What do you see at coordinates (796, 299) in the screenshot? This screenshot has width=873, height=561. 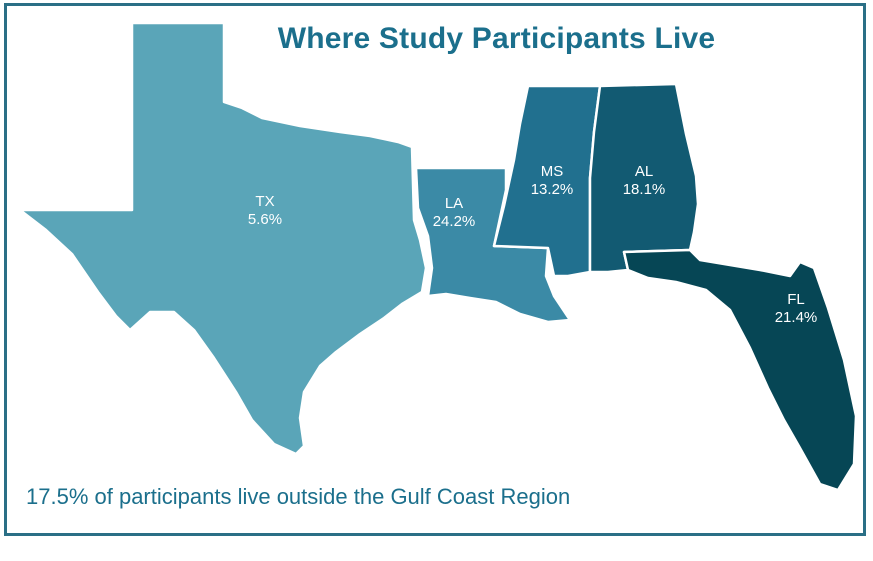 I see `state-label-fl: FL` at bounding box center [796, 299].